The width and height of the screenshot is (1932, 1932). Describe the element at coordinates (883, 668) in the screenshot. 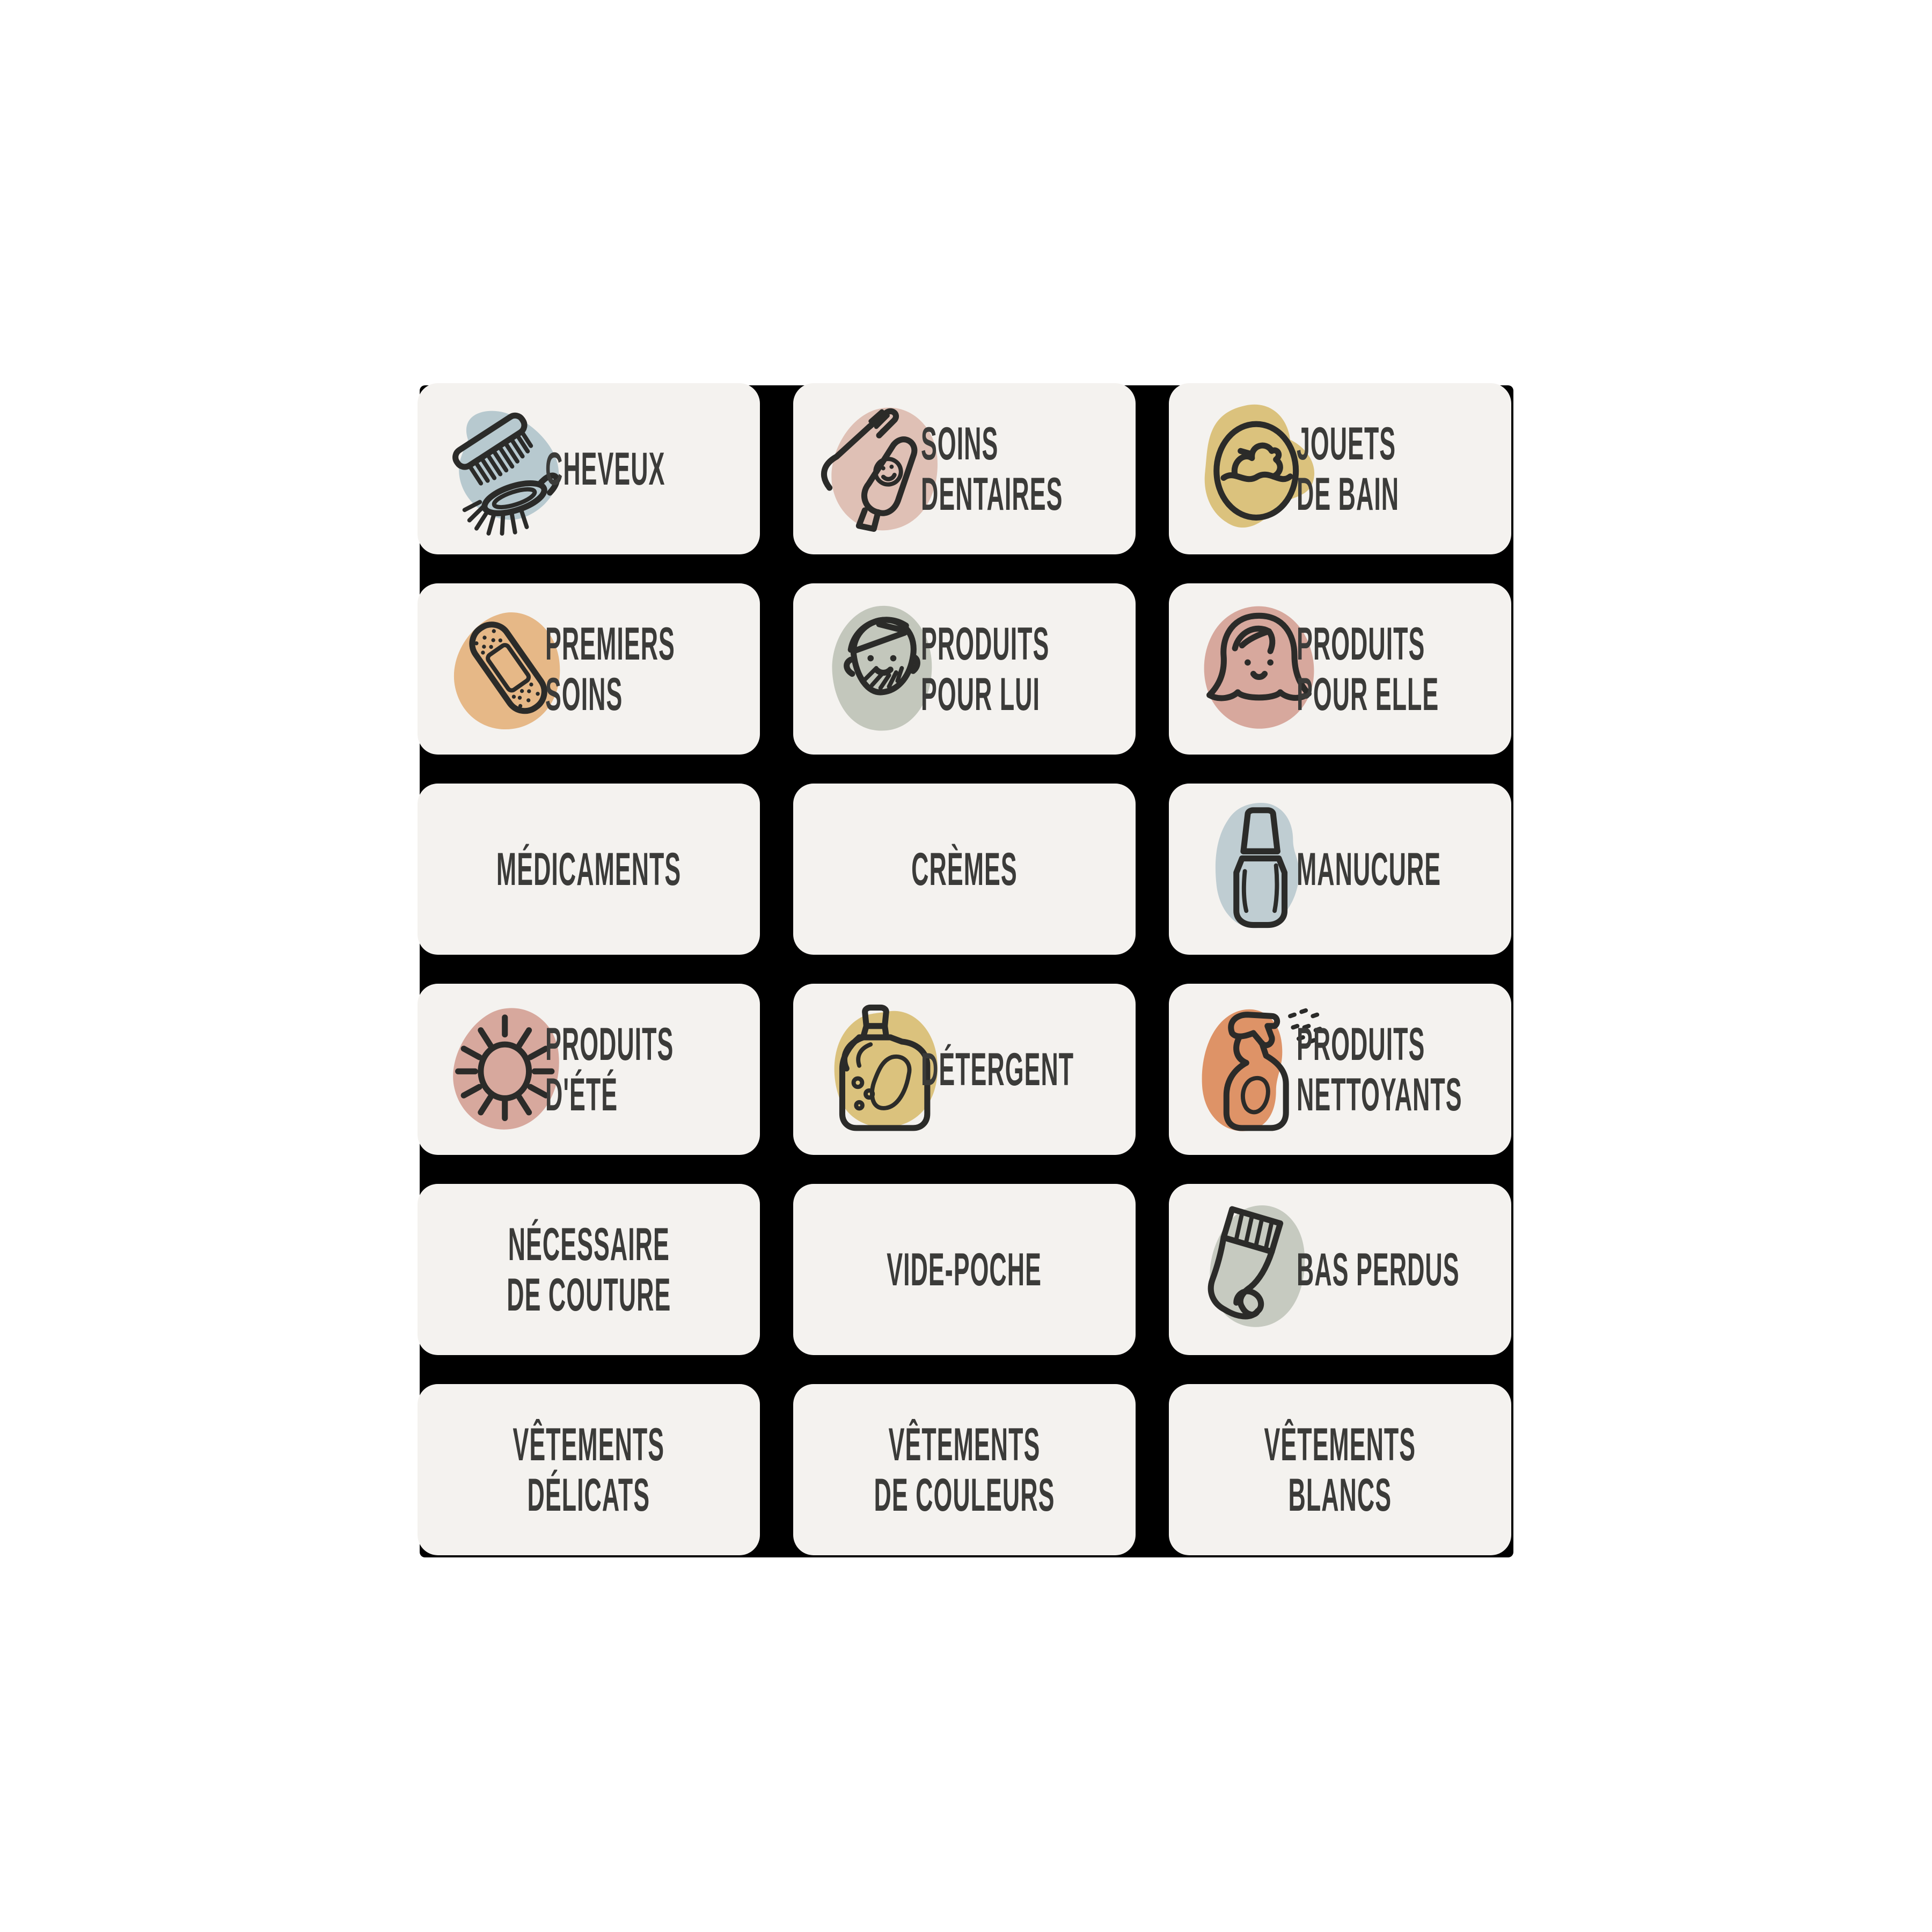

I see `man-face-icon` at that location.